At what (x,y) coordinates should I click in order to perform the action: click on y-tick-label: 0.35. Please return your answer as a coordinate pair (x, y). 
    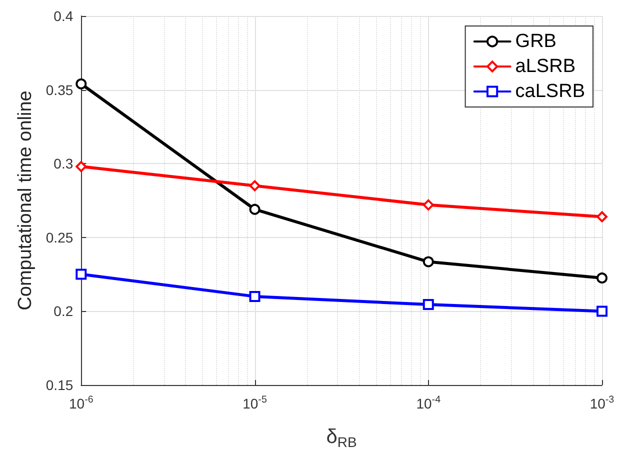
    Looking at the image, I should click on (60, 90).